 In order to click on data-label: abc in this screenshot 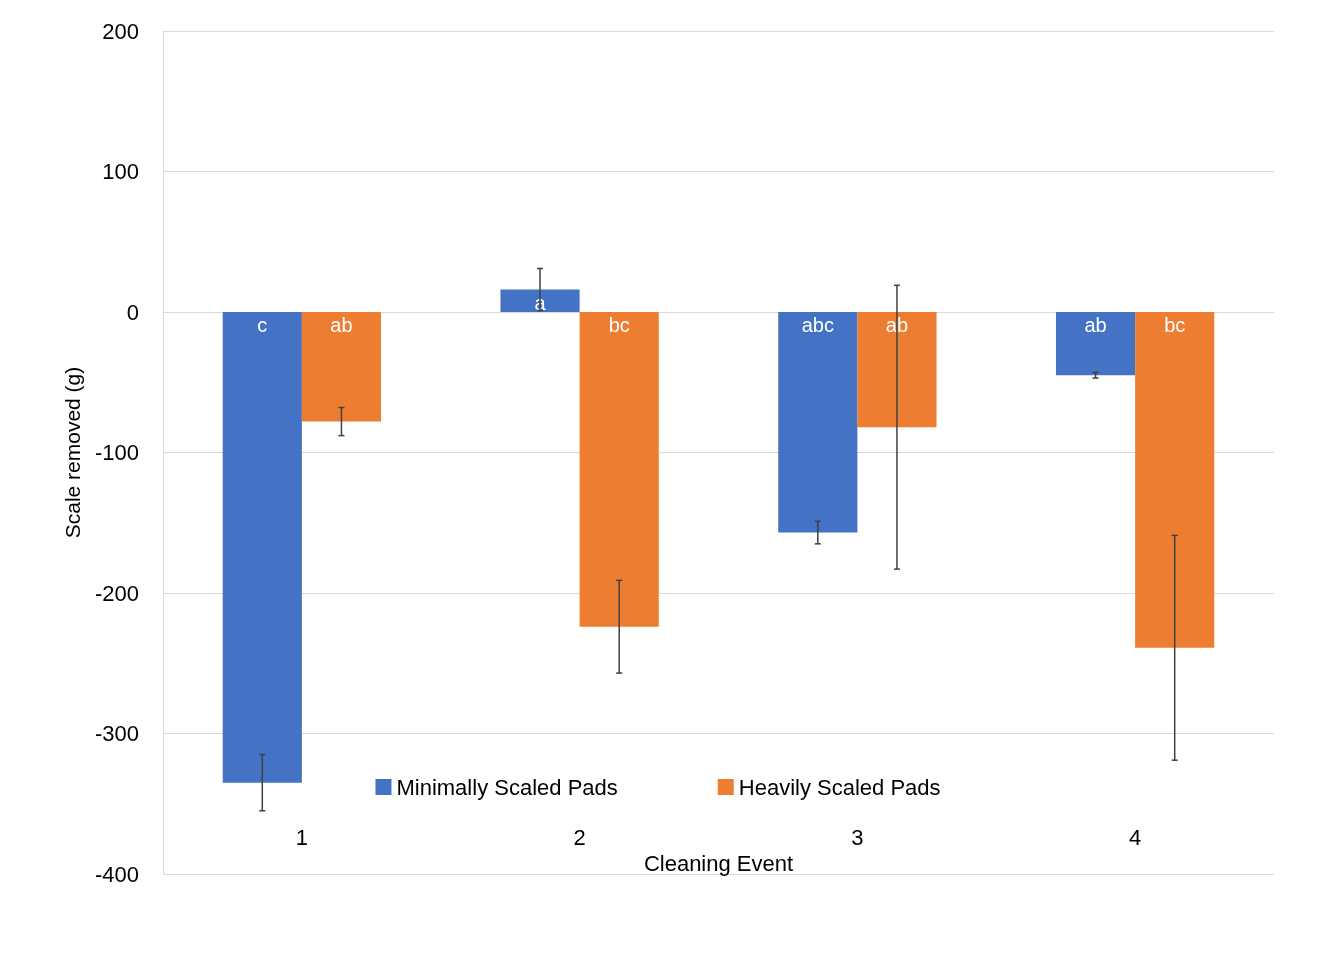, I will do `click(817, 325)`.